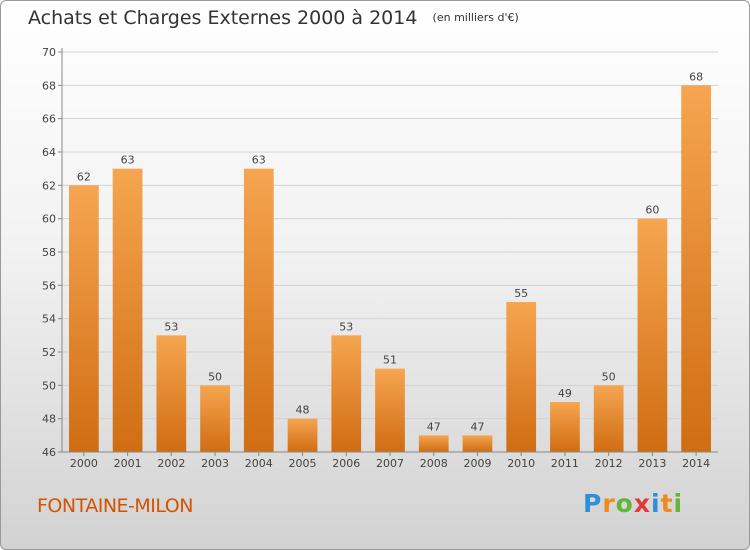 This screenshot has height=550, width=750. I want to click on bar-2011, so click(565, 427).